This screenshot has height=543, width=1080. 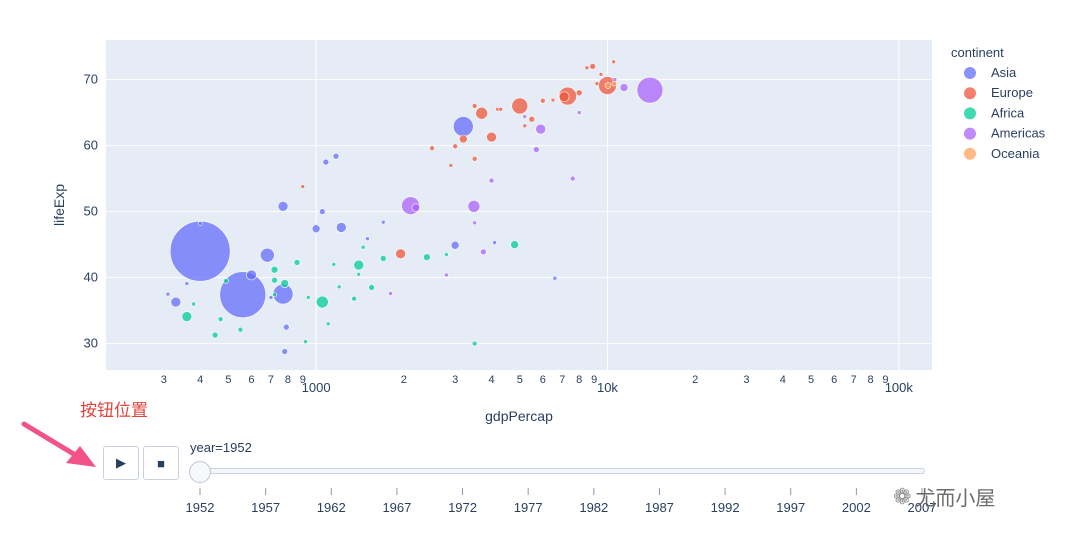 I want to click on slider-year-label: 1952, so click(x=200, y=507).